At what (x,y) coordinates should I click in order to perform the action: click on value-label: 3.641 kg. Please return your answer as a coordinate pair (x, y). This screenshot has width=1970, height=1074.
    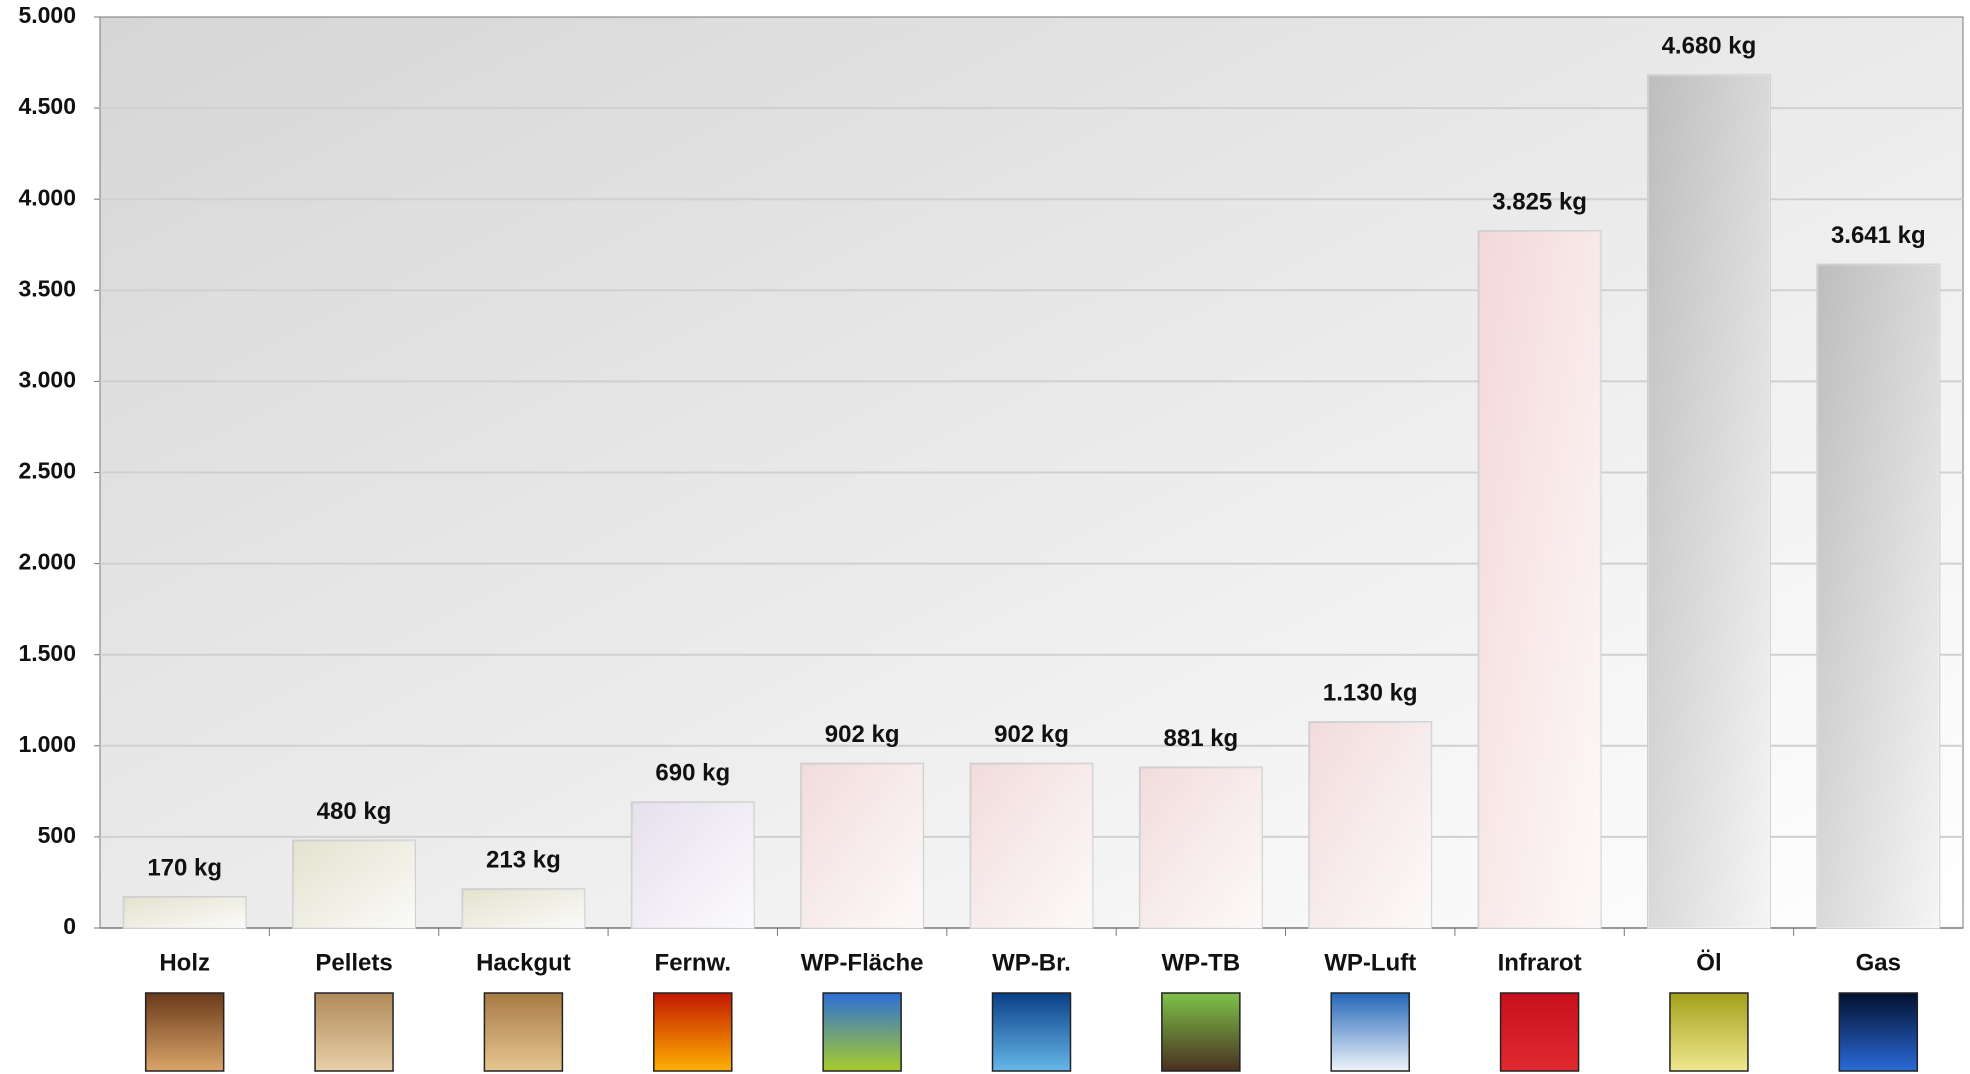
    Looking at the image, I should click on (1878, 235).